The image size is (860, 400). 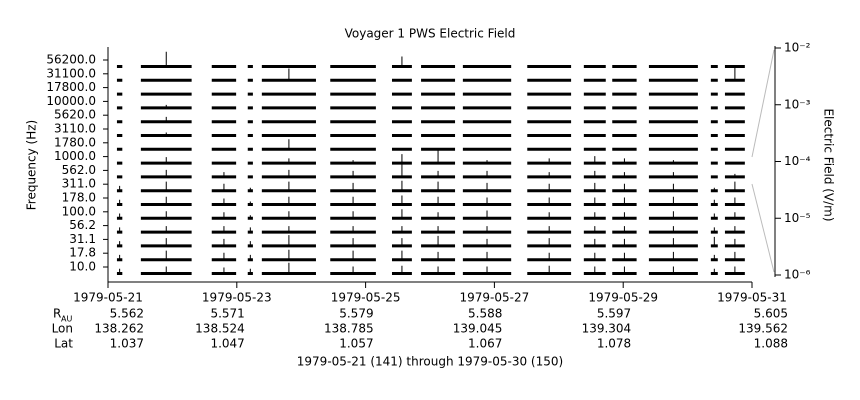 What do you see at coordinates (119, 329) in the screenshot?
I see `ephemeris-value: 138.262` at bounding box center [119, 329].